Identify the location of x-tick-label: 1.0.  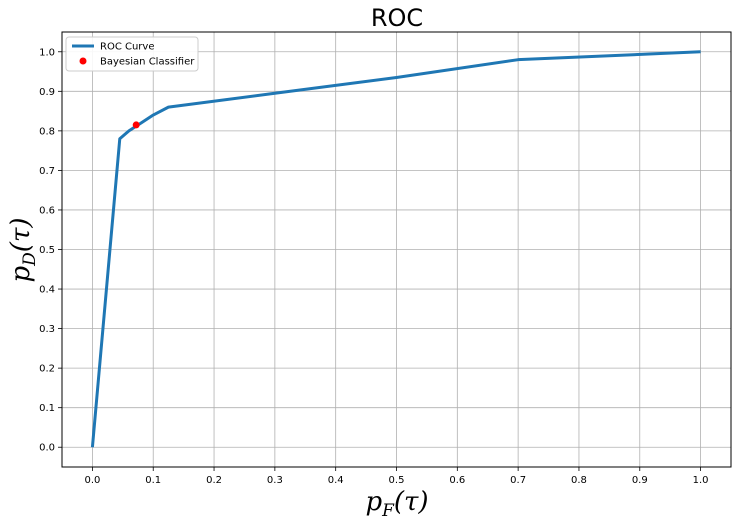
(701, 480).